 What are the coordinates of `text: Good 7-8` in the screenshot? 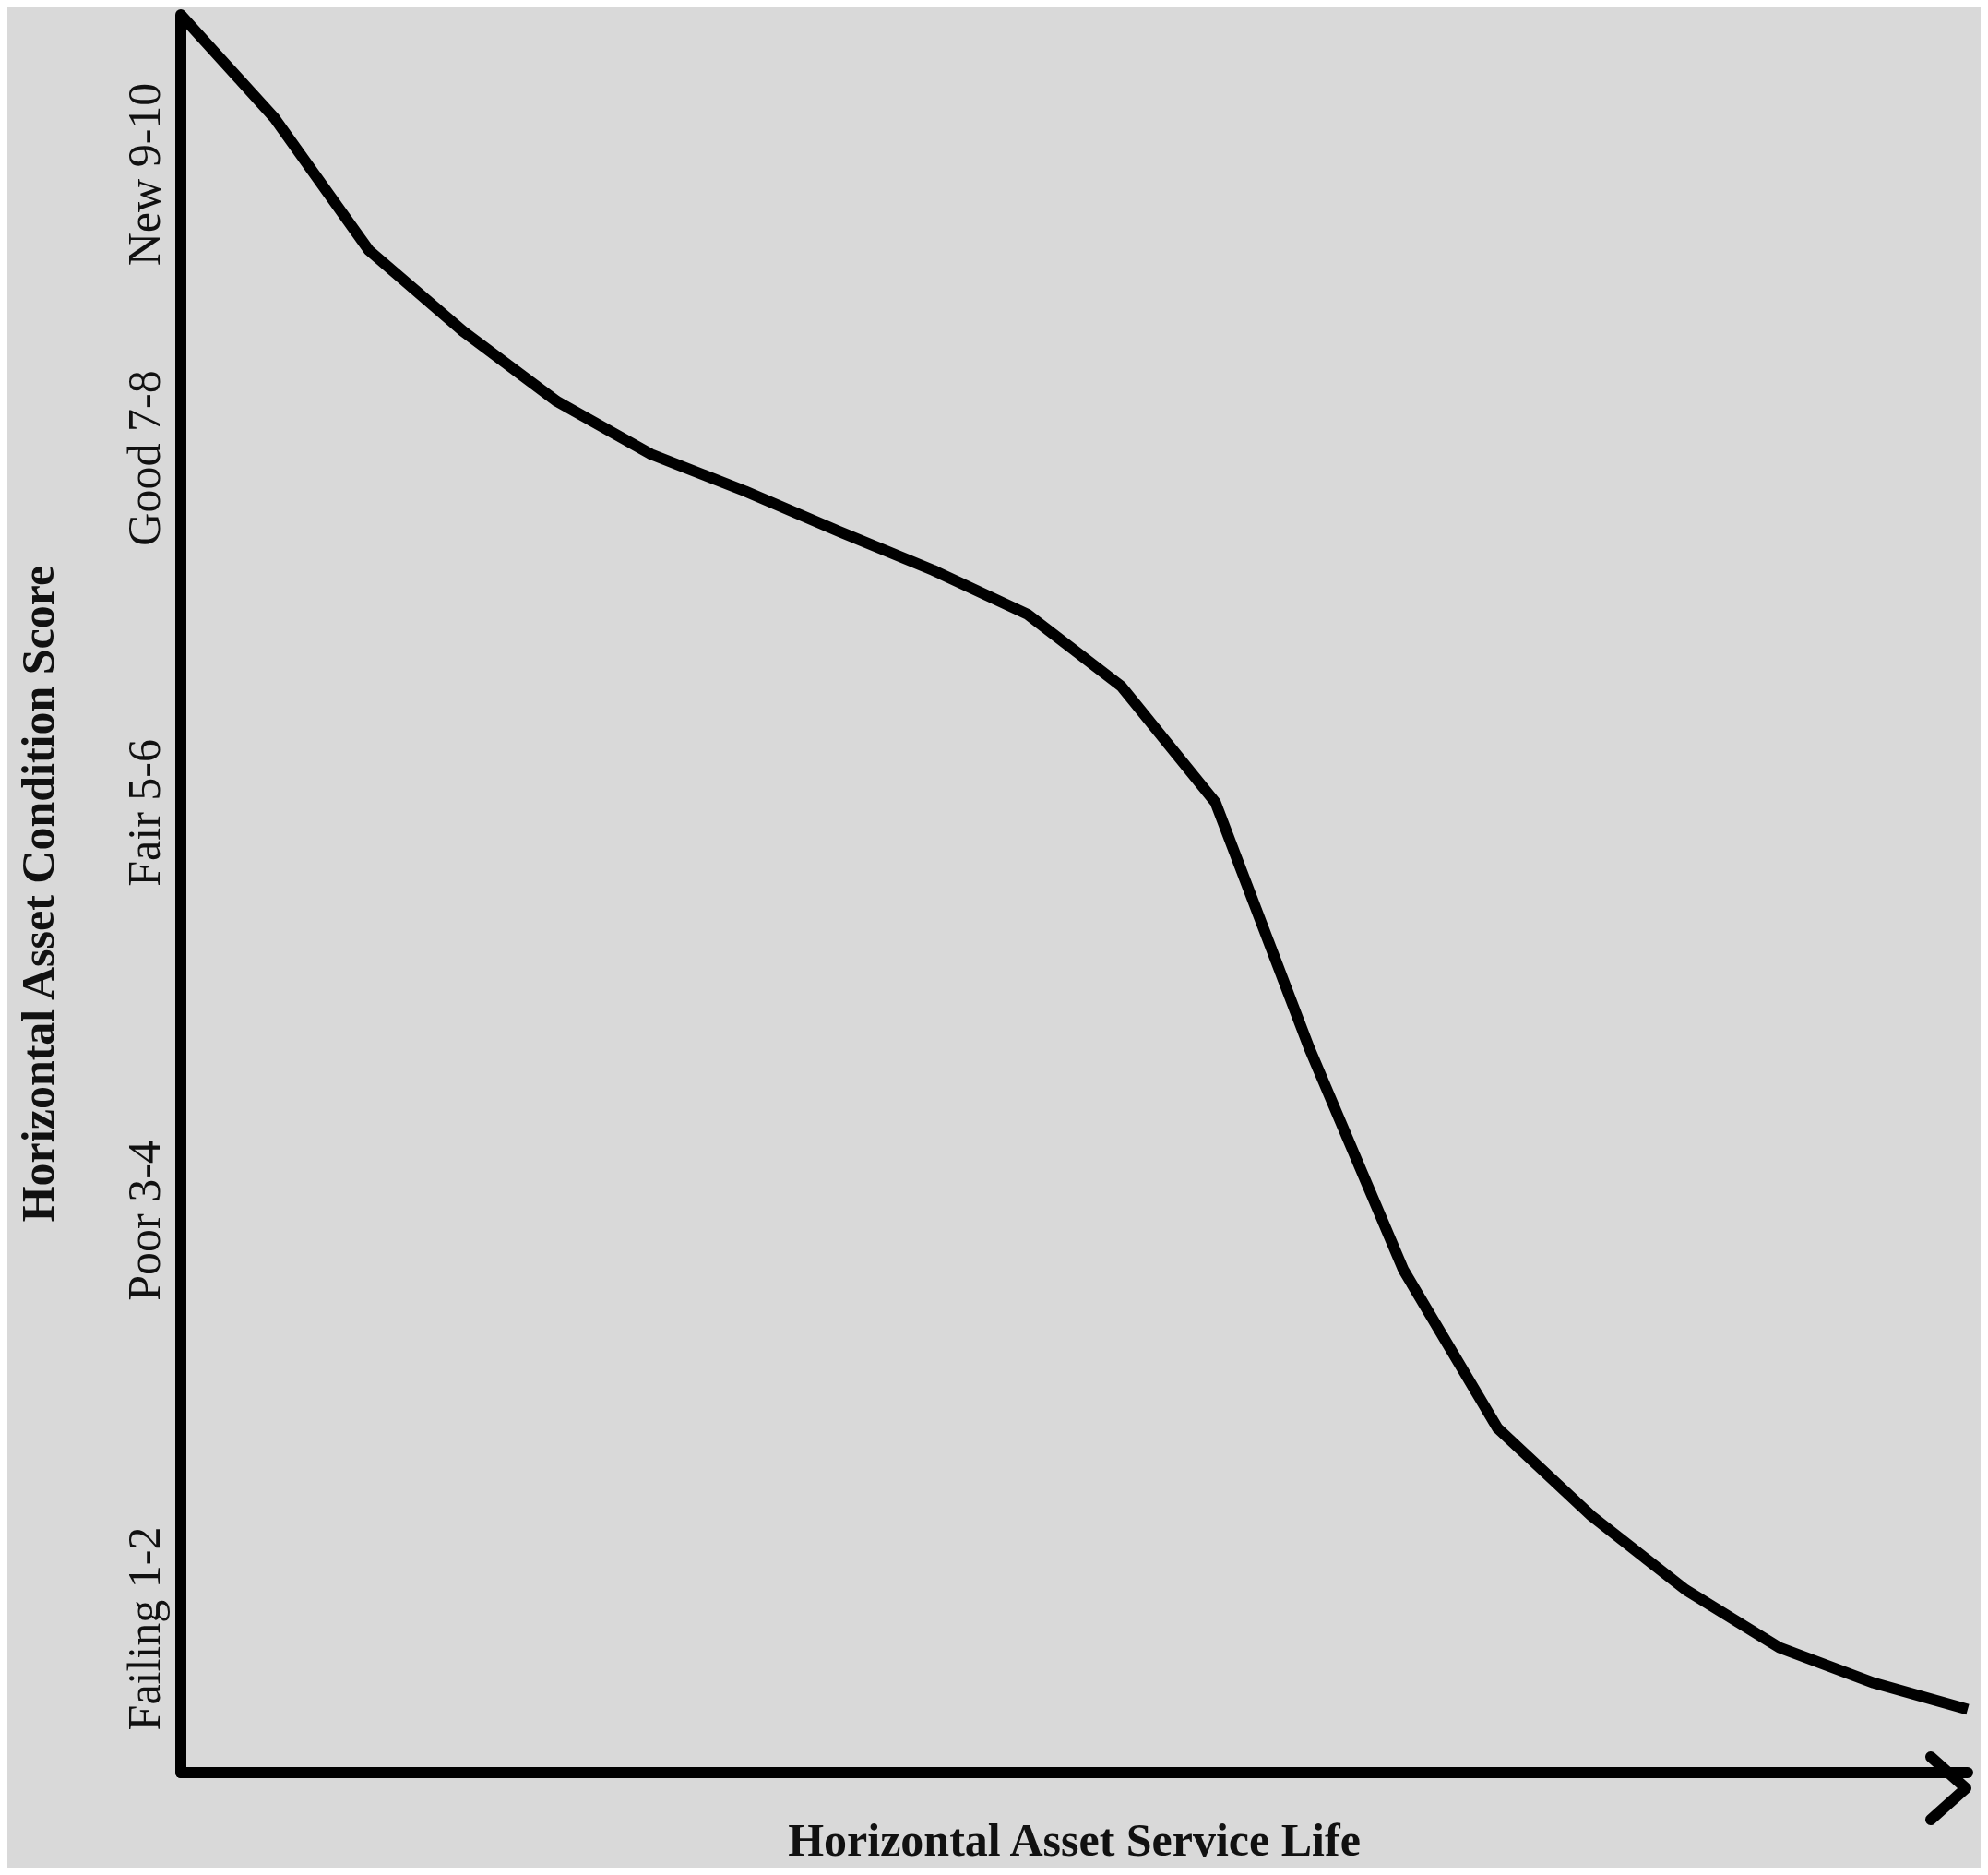 It's located at (144, 458).